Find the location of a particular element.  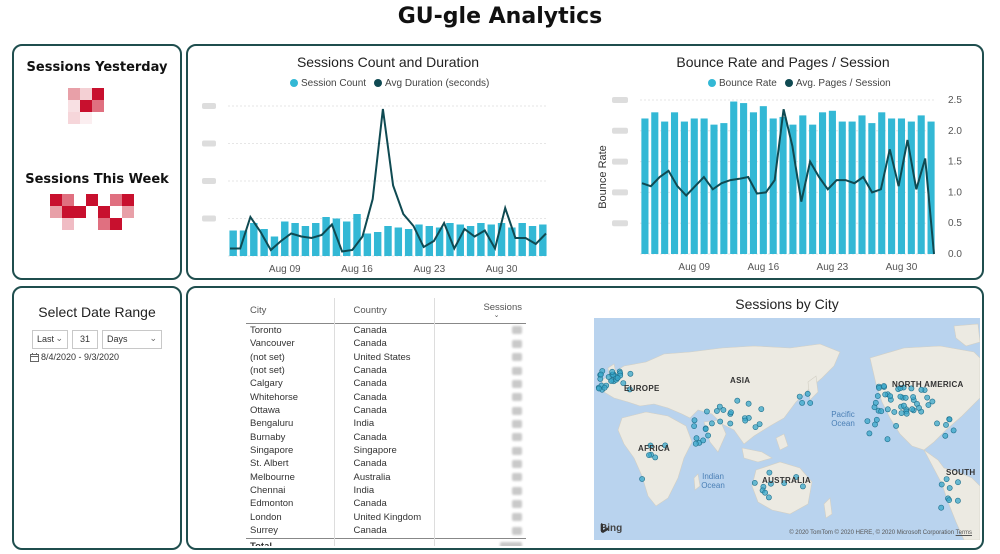

map-label-pacific: Pacific Ocean is located at coordinates (843, 419).